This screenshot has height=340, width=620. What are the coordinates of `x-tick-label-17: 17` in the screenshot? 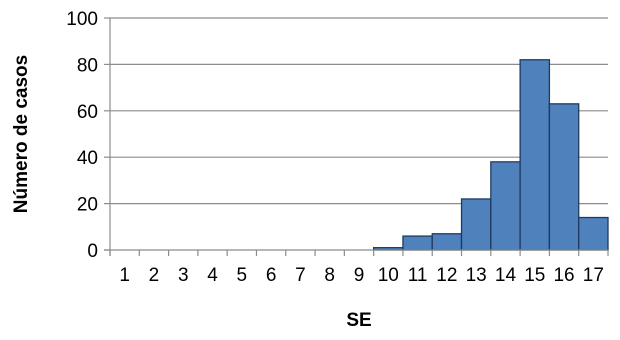 It's located at (593, 275).